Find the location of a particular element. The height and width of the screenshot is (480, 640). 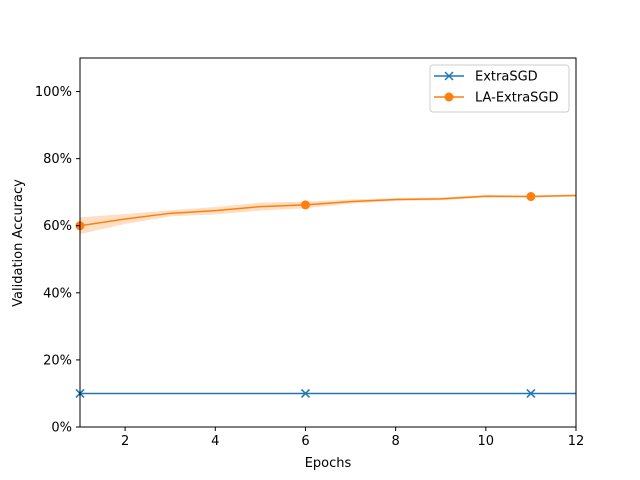

x-tick-label: 4 is located at coordinates (215, 441).